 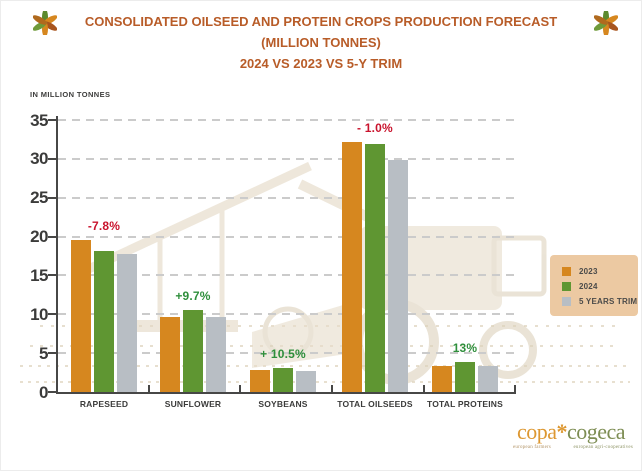 I want to click on bar-2023-sunflower, so click(x=170, y=354).